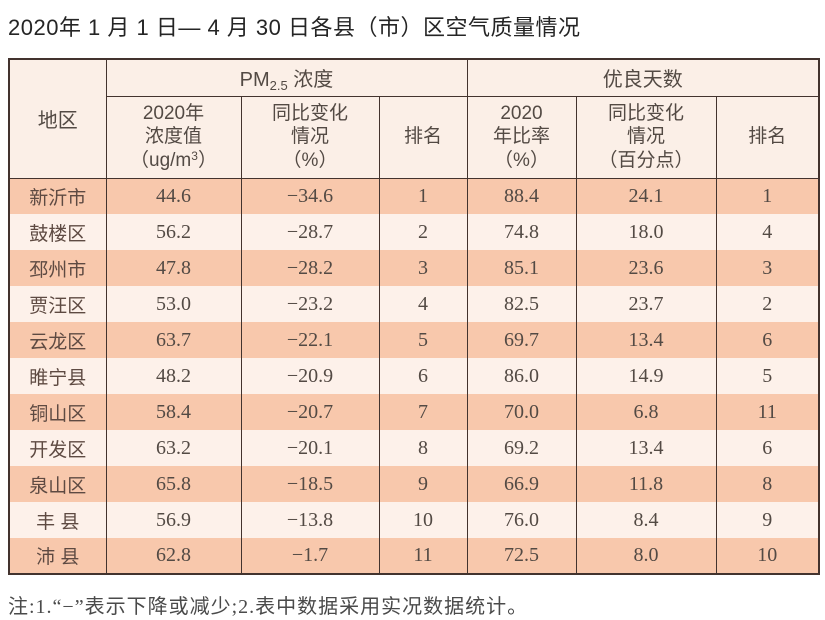  Describe the element at coordinates (645, 376) in the screenshot. I see `cell-days-change: 14.9` at that location.